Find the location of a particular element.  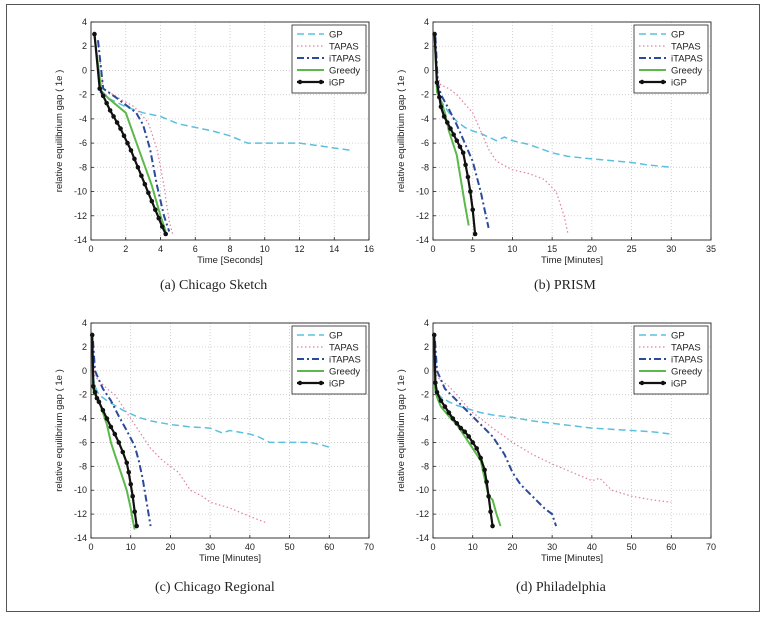

legend-box is located at coordinates (329, 360).